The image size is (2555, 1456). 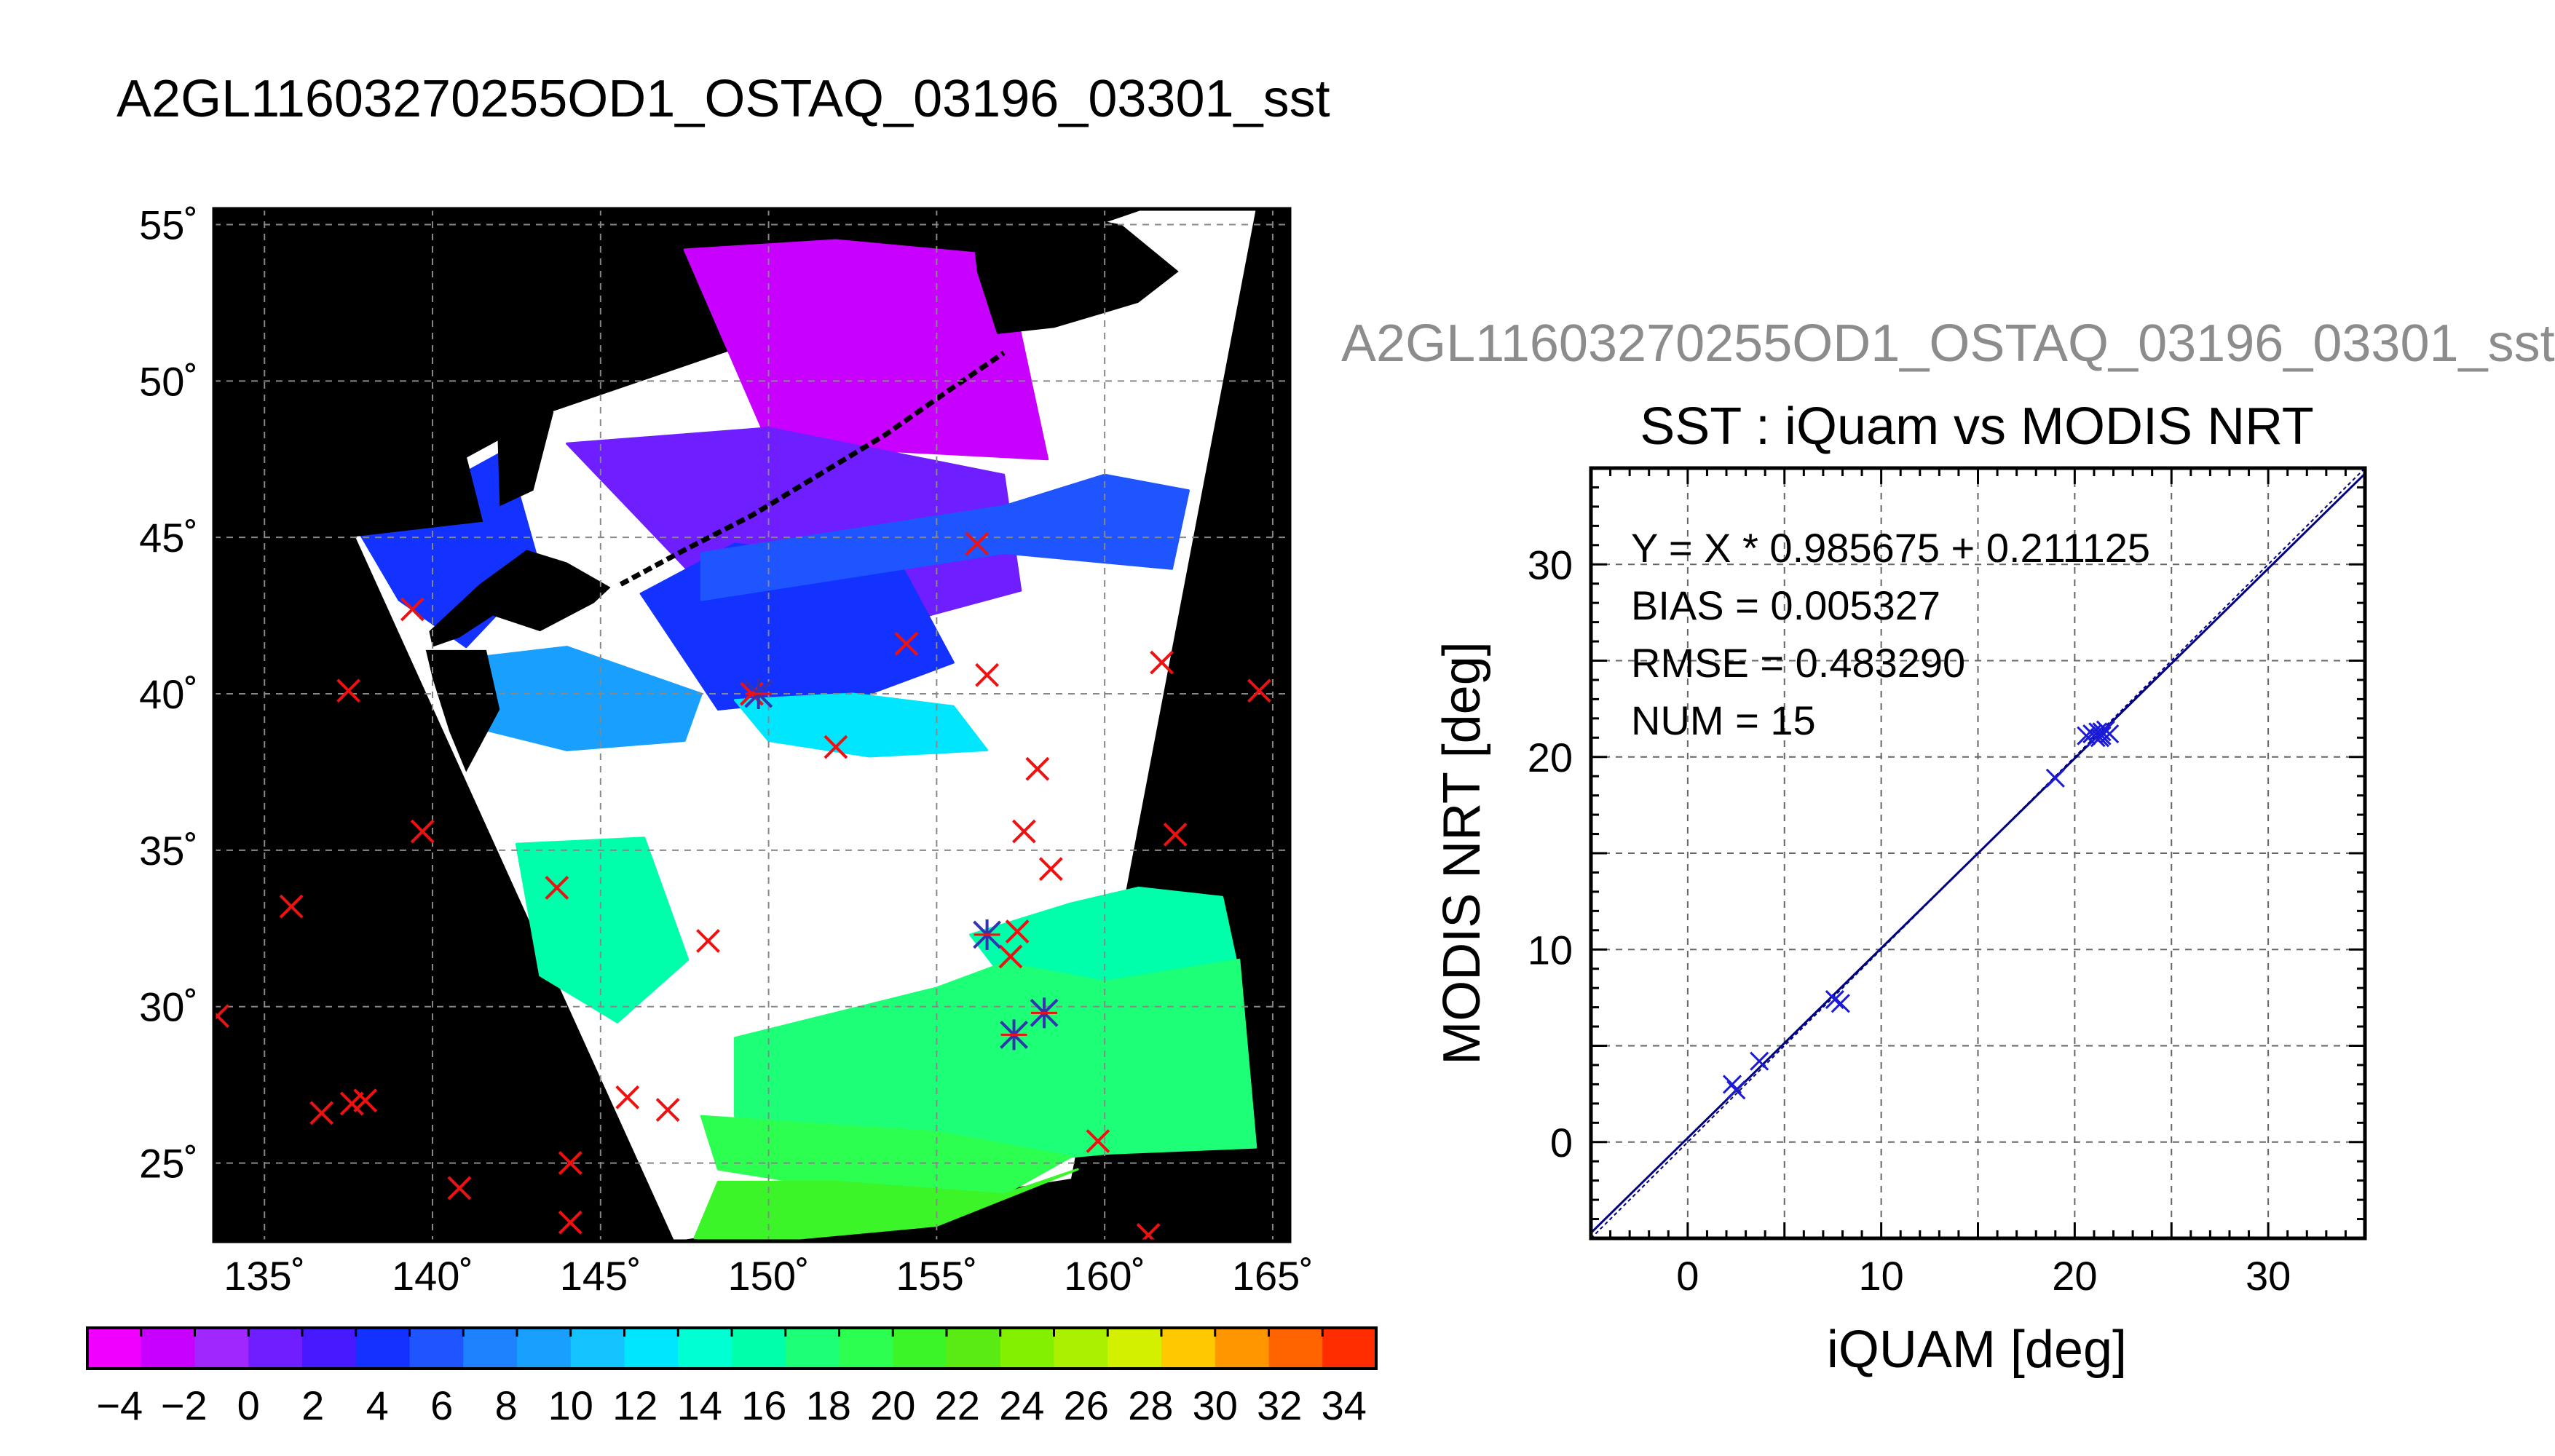 What do you see at coordinates (1977, 1350) in the screenshot?
I see `scatter-xlabel: iQUAM [deg]` at bounding box center [1977, 1350].